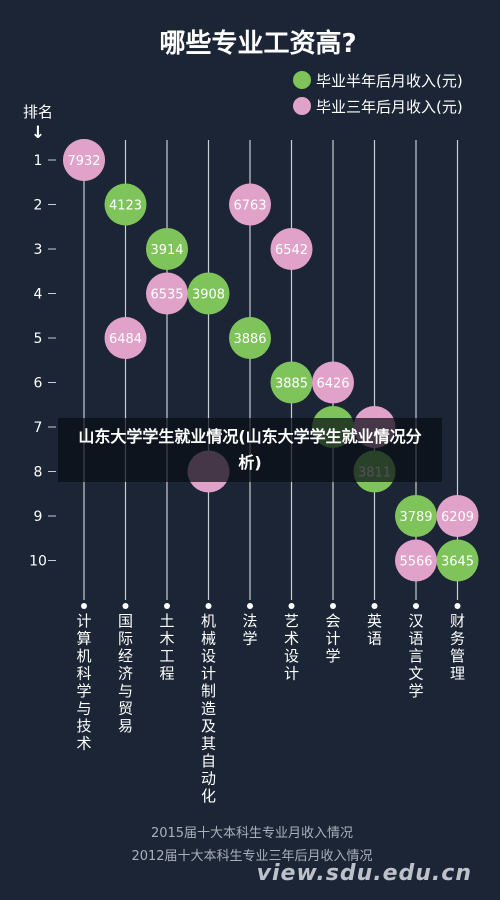  I want to click on point-value-label: 7932, so click(83, 161).